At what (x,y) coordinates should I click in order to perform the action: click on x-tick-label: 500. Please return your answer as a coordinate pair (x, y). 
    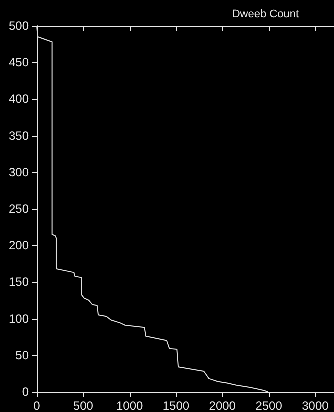
    Looking at the image, I should click on (83, 405).